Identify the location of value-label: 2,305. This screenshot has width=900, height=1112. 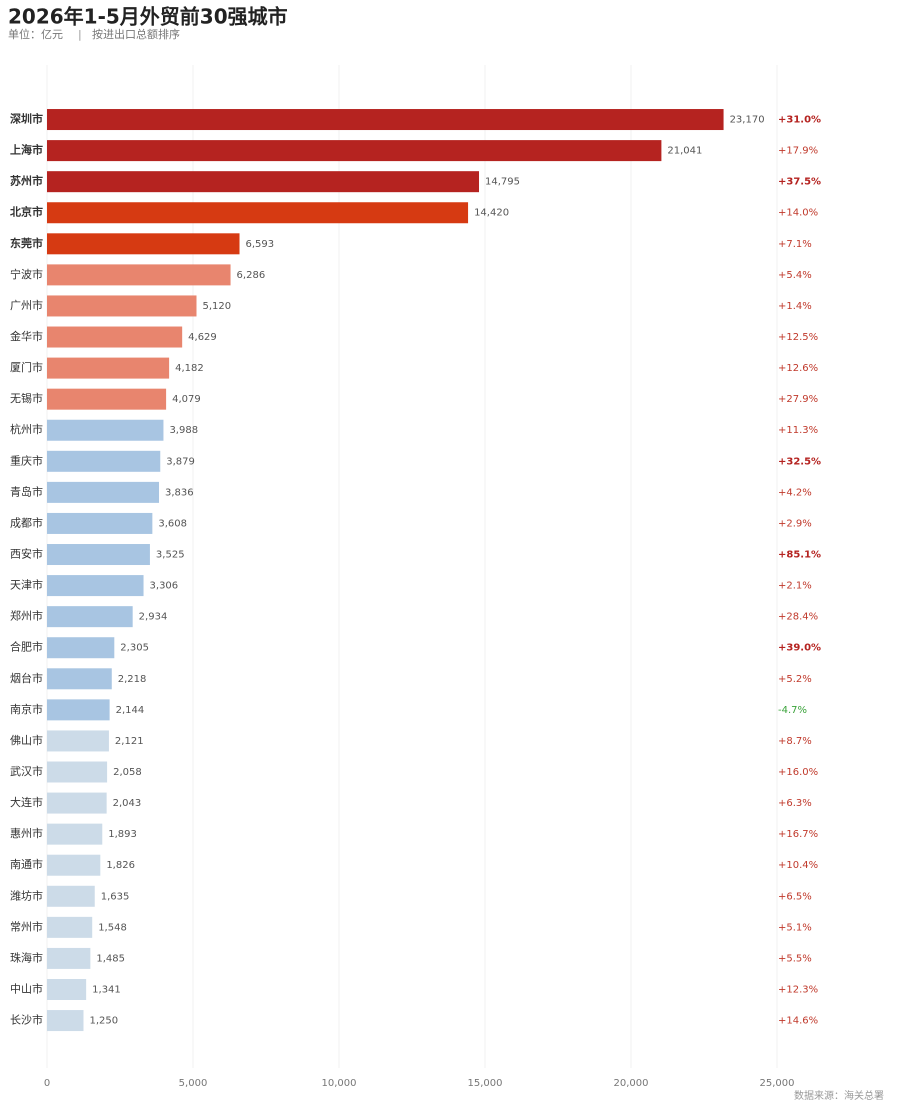
(134, 648).